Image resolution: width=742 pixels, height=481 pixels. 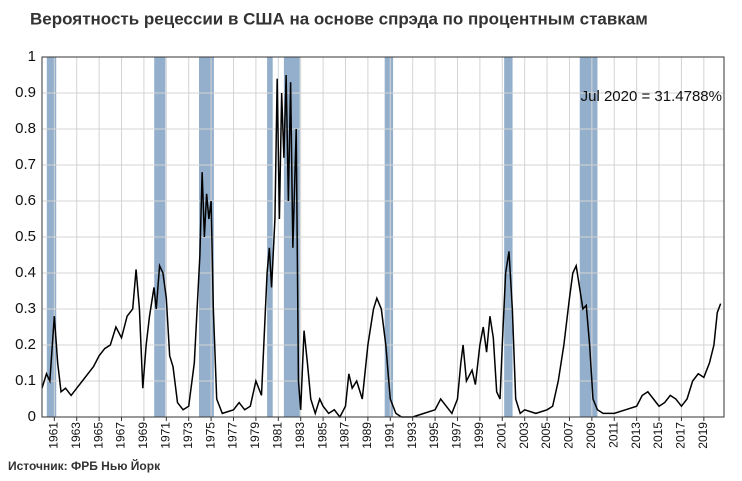 I want to click on y-tick-label: 0.8, so click(x=25, y=128).